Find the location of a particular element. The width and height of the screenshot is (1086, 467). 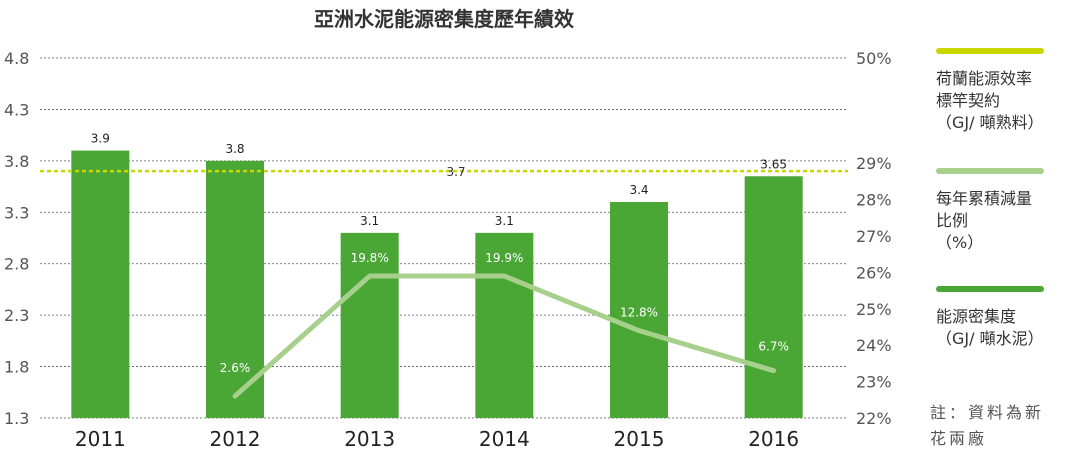

chart-title: 亞洲水泥能源密集度歷年績效 is located at coordinates (444, 19).